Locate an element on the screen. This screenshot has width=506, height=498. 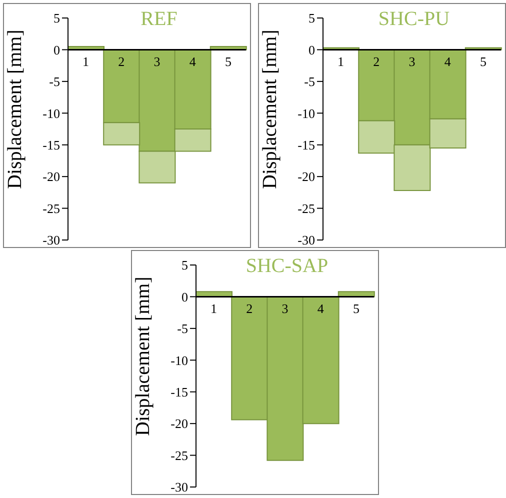
chart-title: SHC-SAP is located at coordinates (287, 266).